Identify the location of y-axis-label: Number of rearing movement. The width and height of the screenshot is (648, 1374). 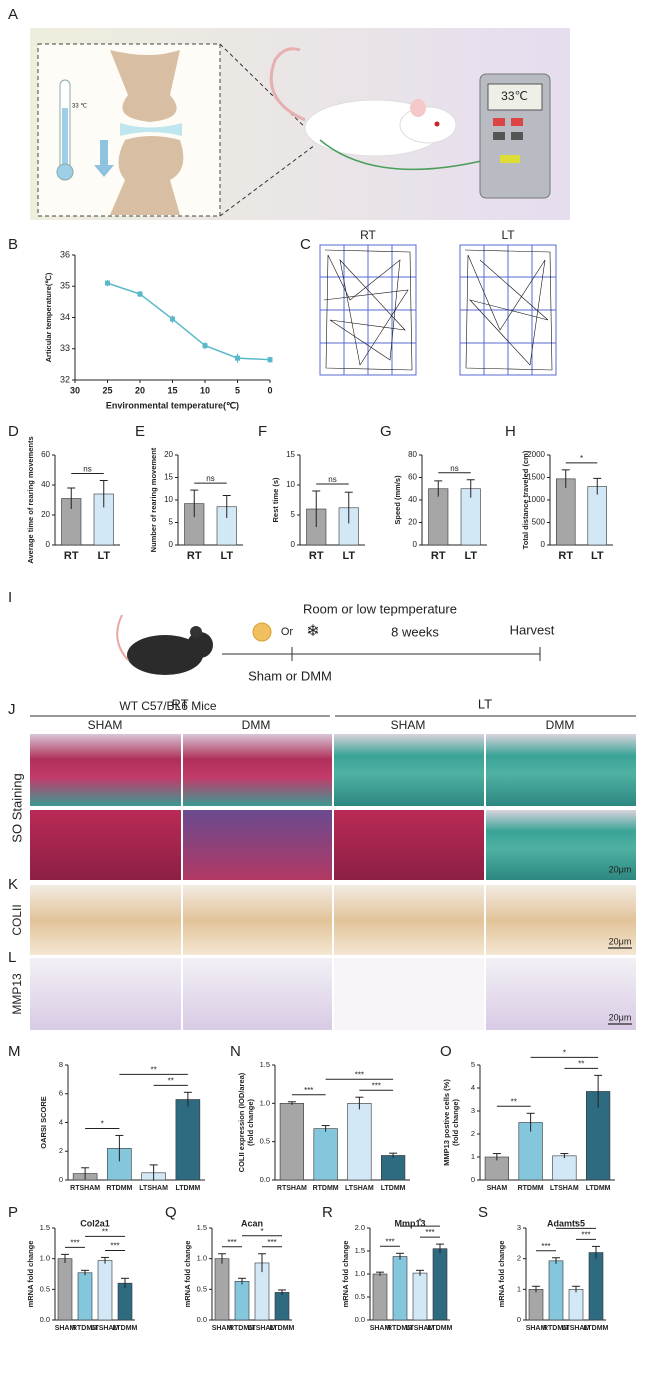
(153, 499).